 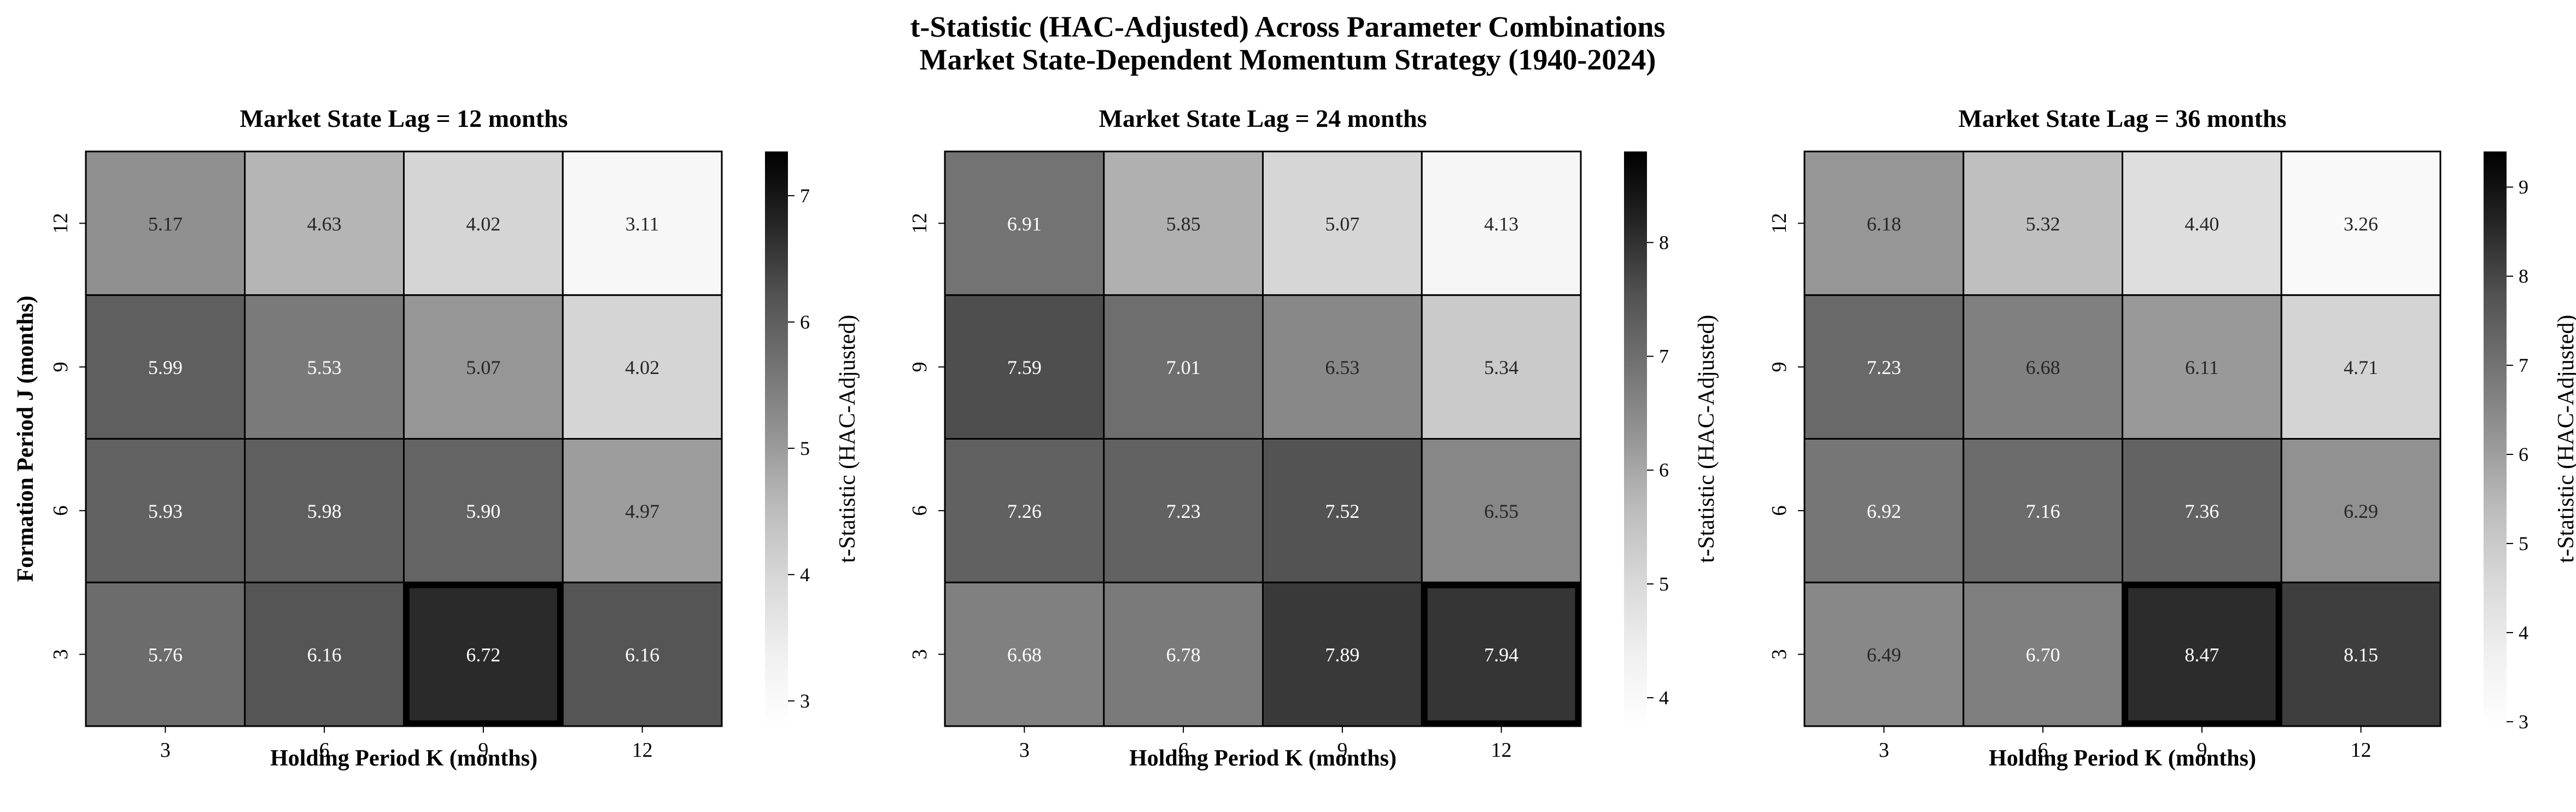 I want to click on cell-value-label: 6.49, so click(x=1884, y=655).